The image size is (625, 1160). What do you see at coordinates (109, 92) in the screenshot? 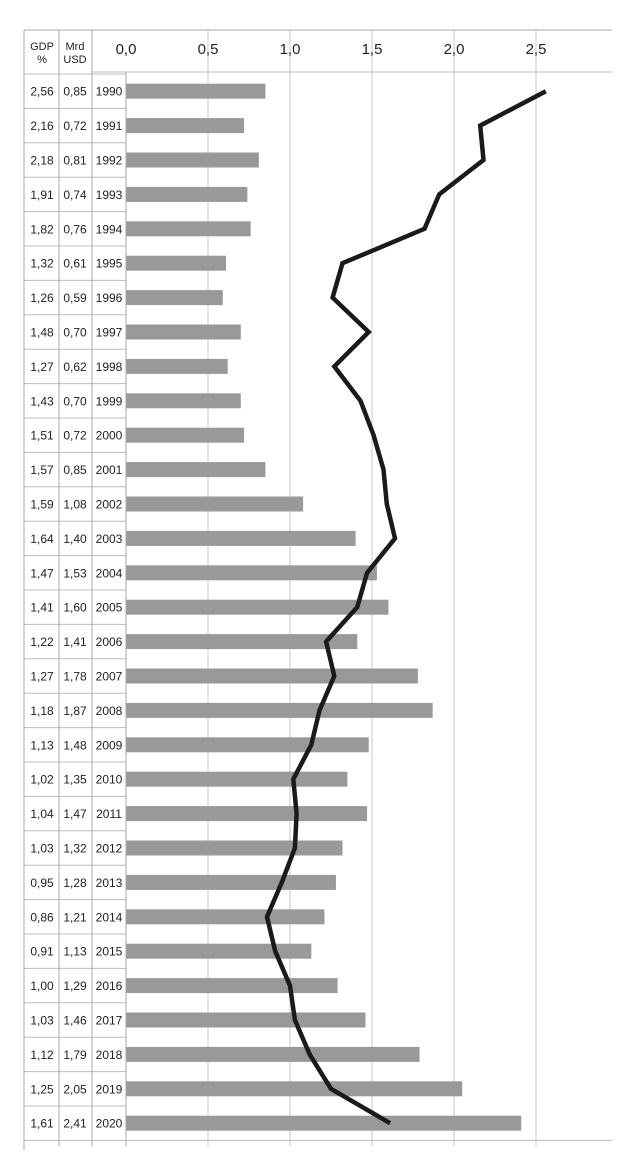
I see `year-label: 1990` at bounding box center [109, 92].